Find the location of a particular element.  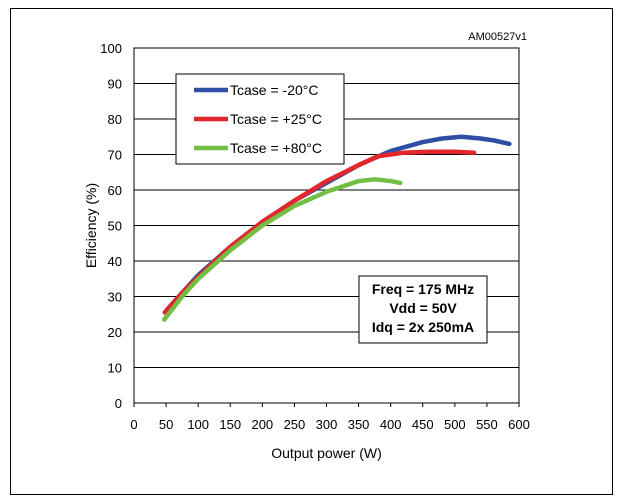

y-tick-label: 40 is located at coordinates (115, 261).